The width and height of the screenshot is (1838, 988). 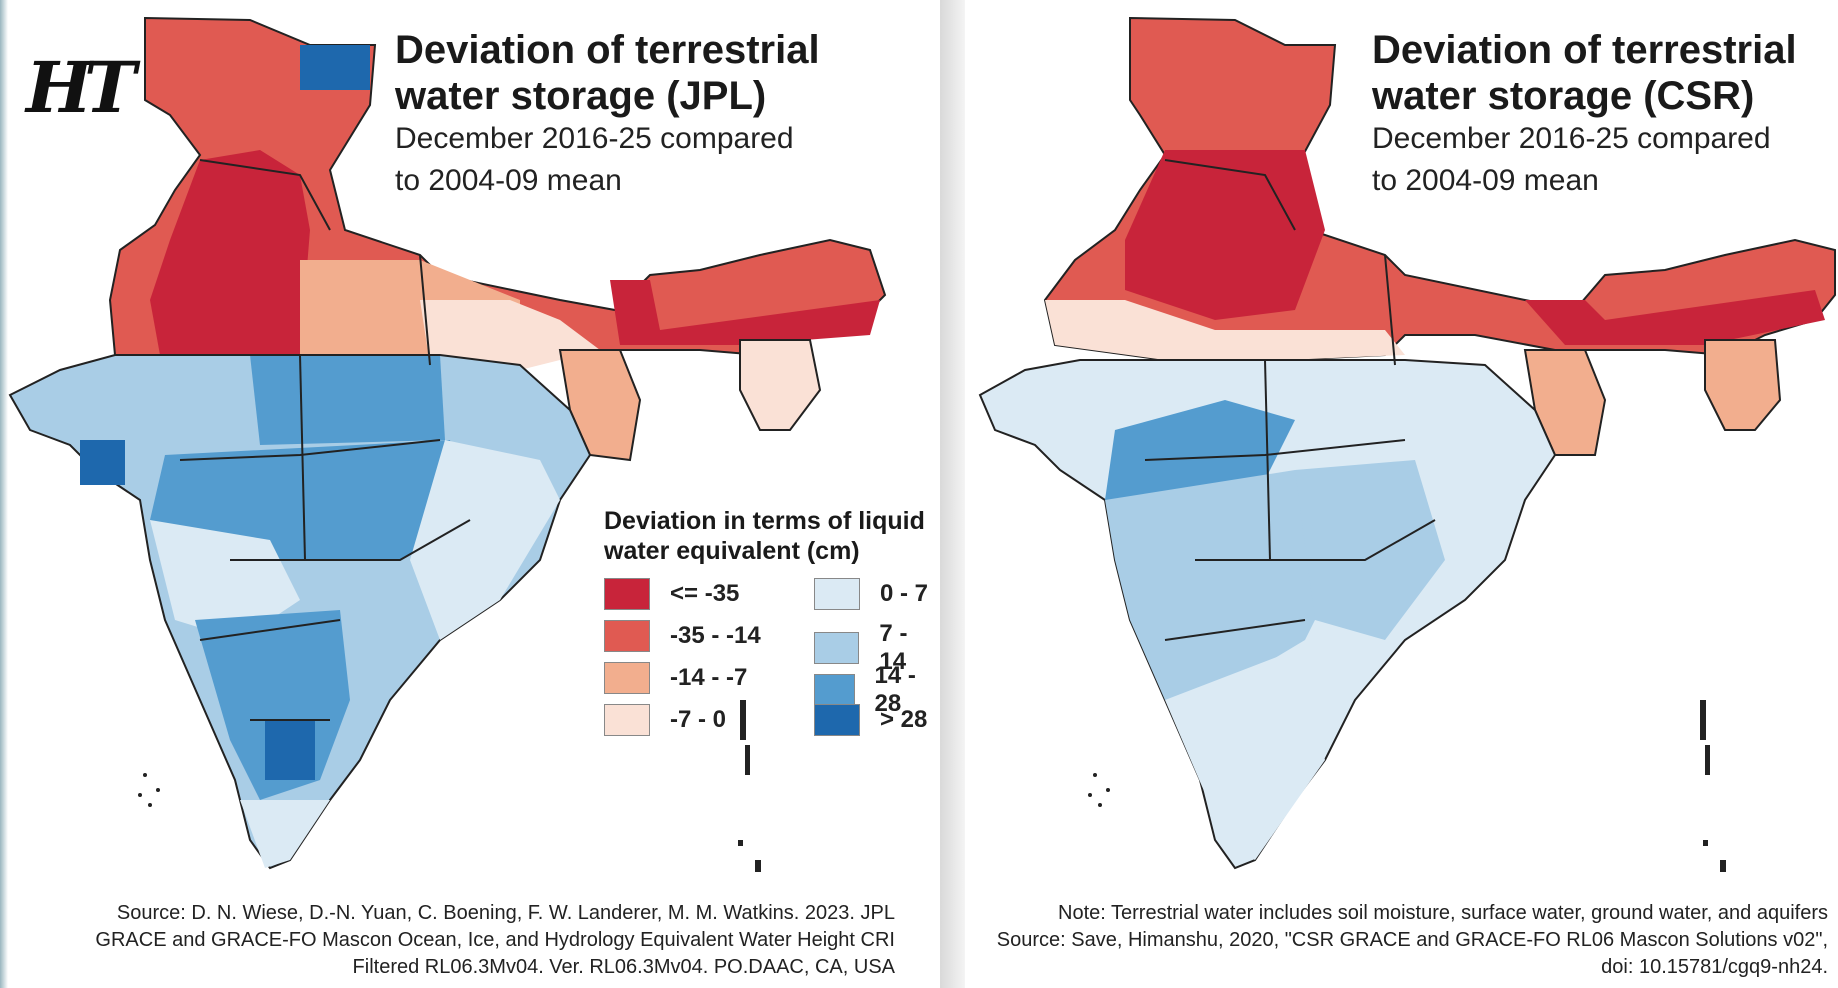 What do you see at coordinates (952, 494) in the screenshot?
I see `panel-divider` at bounding box center [952, 494].